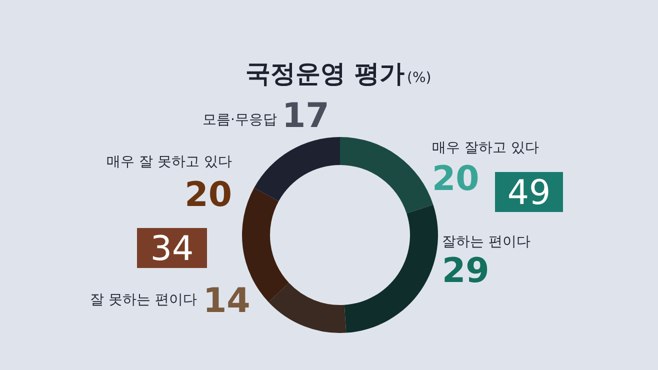 This screenshot has width=658, height=370. I want to click on slice-label: 잘 못하는 편이다, so click(143, 300).